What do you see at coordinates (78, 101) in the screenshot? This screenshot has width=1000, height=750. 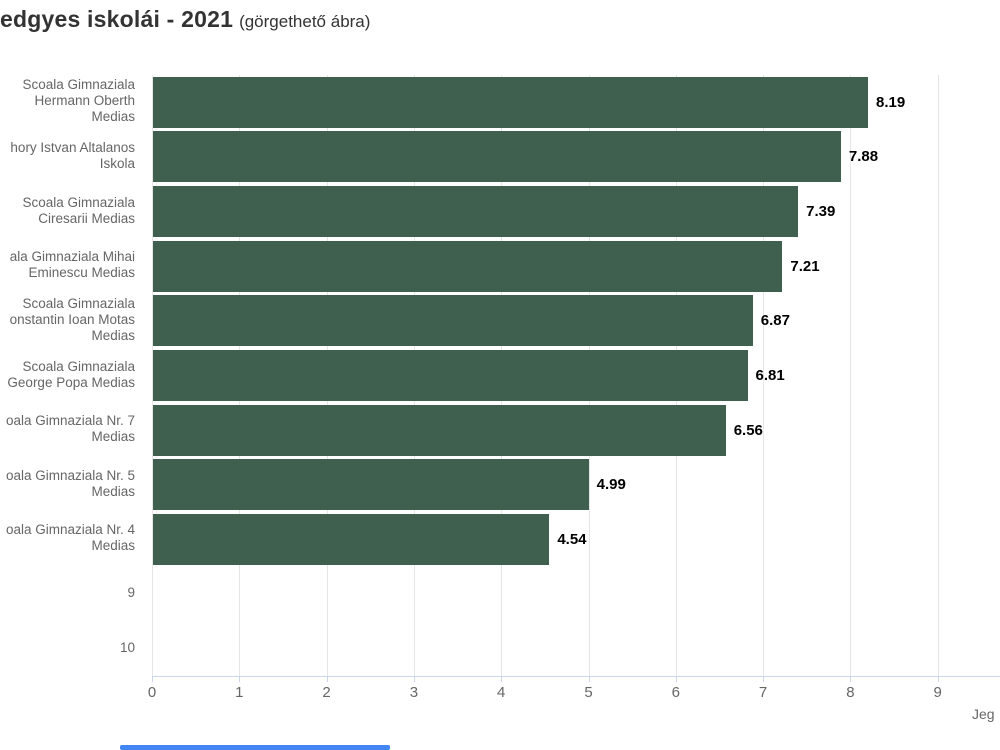 I see `y-axis-category-label: Scoala Gimnaziala Hermann Oberth Medias` at bounding box center [78, 101].